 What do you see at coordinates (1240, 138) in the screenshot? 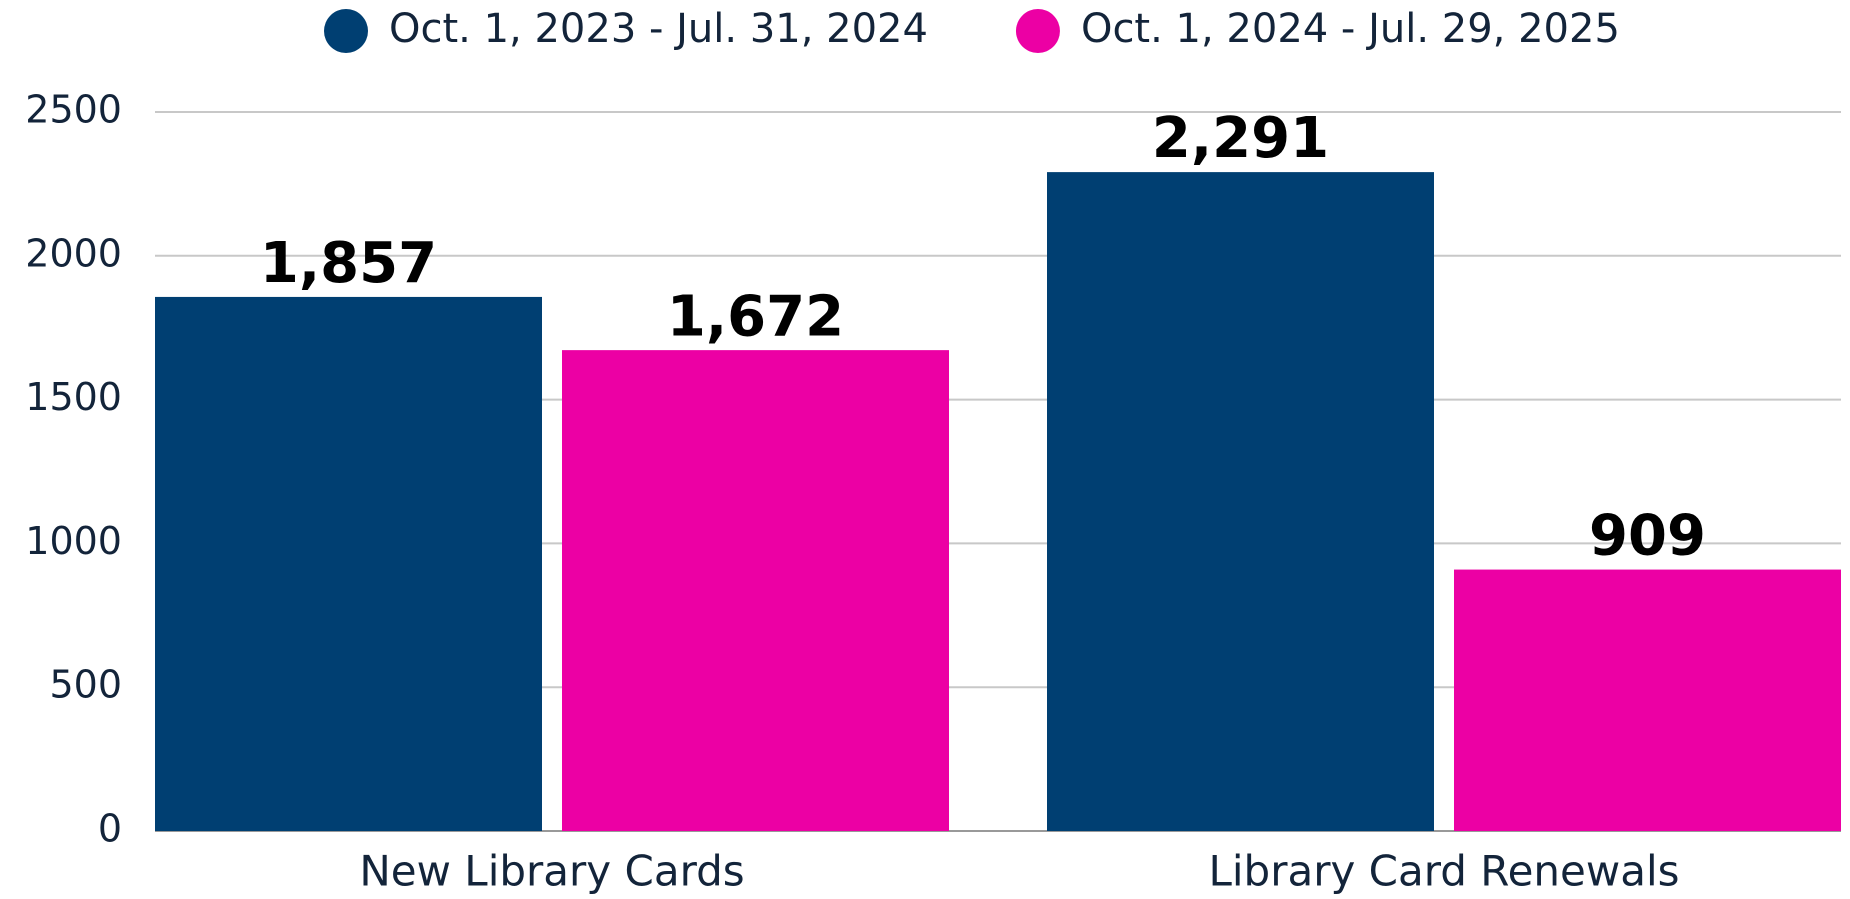
I see `value-label: 2,291` at bounding box center [1240, 138].